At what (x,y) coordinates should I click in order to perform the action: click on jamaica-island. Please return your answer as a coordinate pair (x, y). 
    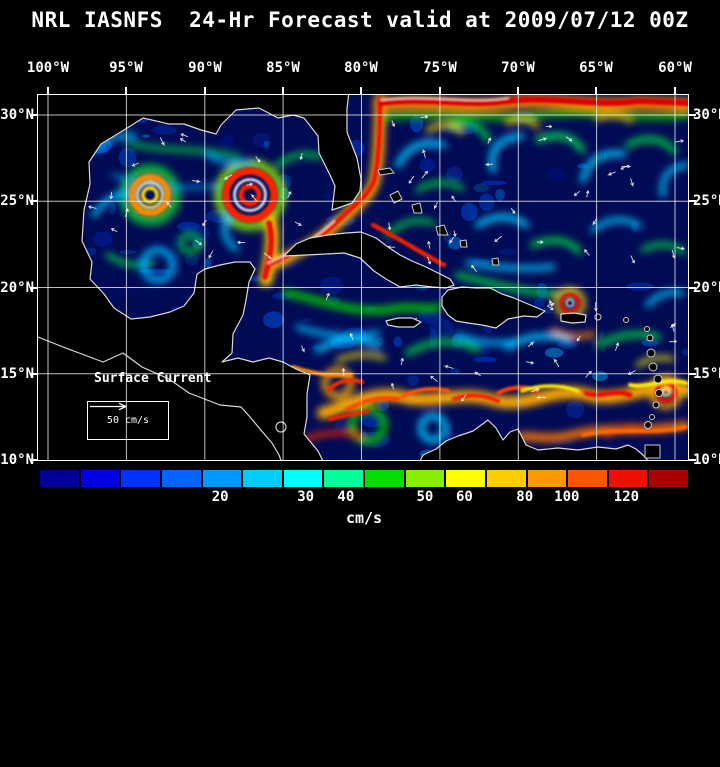
    Looking at the image, I should click on (403, 322).